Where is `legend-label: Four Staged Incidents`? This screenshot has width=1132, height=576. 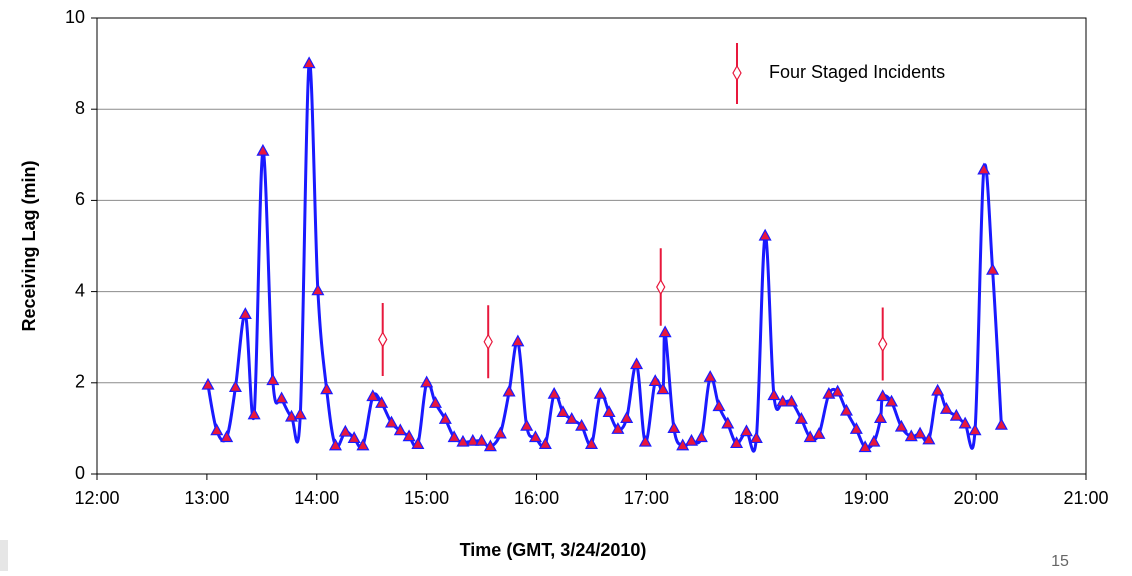
legend-label: Four Staged Incidents is located at coordinates (857, 72).